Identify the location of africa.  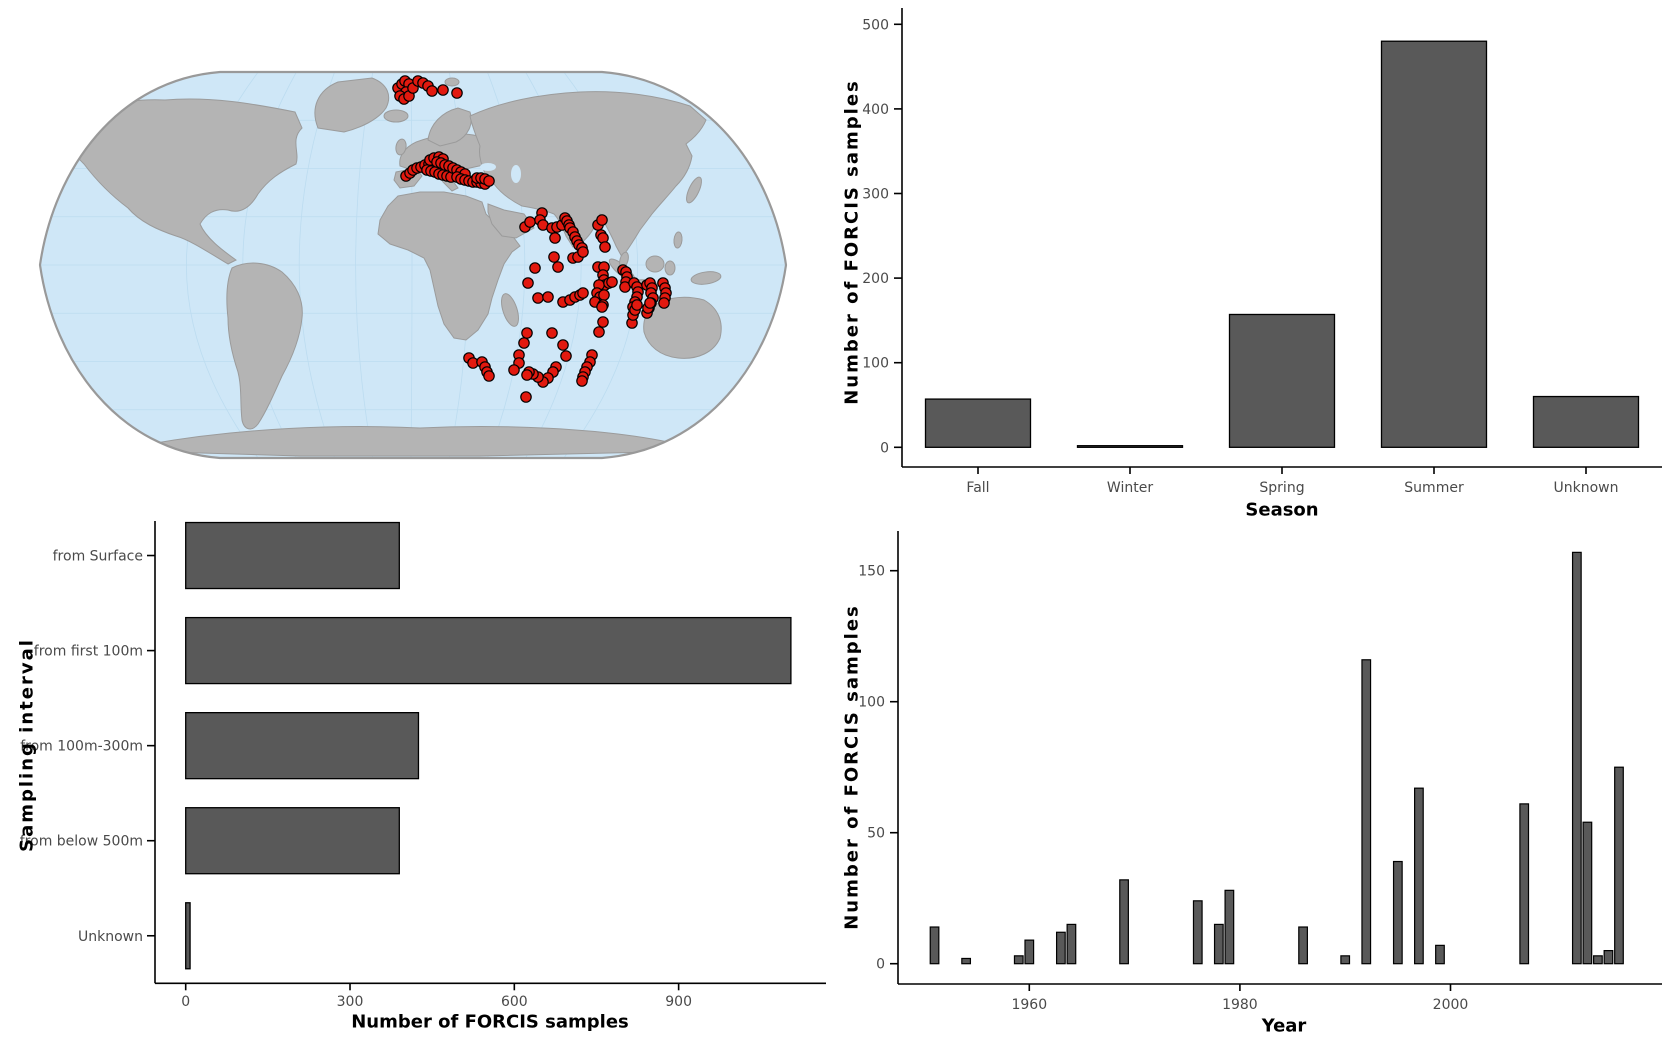
(449, 266).